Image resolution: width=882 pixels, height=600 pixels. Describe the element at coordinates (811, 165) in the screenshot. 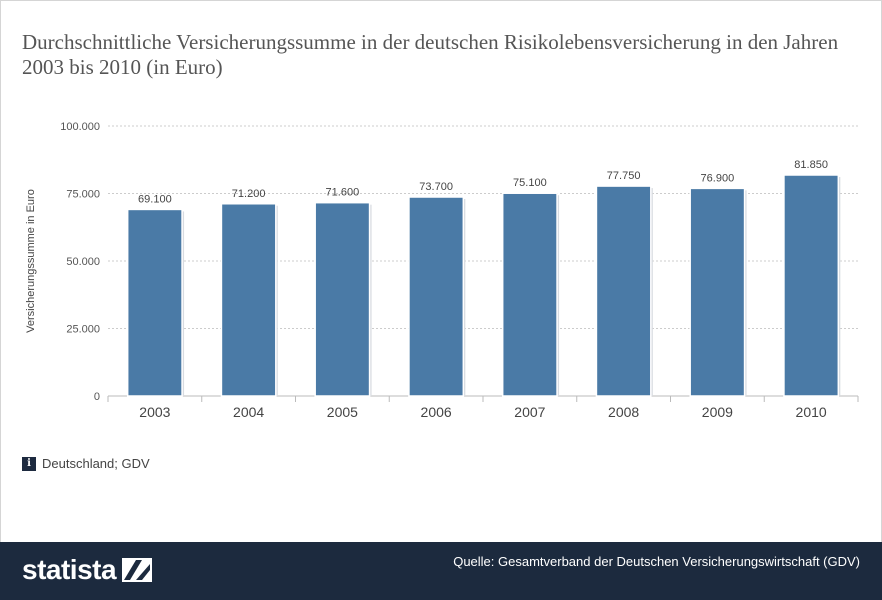

I see `bar-value-label: 81.850` at that location.